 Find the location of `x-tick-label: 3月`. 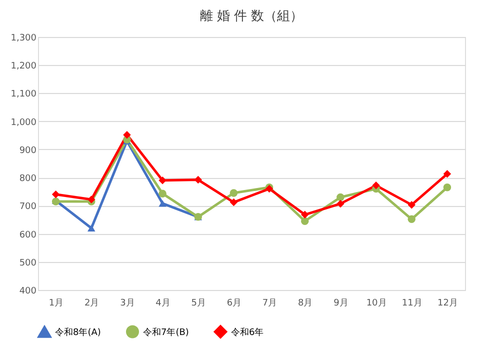

x-tick-label: 3月 is located at coordinates (127, 303).